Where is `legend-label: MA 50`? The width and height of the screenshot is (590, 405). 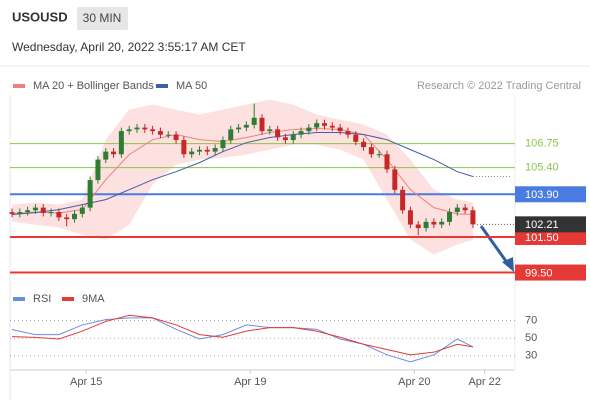
legend-label: MA 50 is located at coordinates (191, 86).